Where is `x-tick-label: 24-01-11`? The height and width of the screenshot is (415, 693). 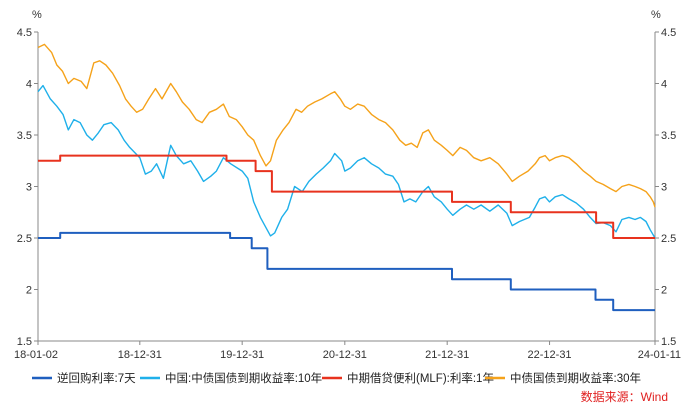 x-tick-label: 24-01-11 is located at coordinates (659, 355).